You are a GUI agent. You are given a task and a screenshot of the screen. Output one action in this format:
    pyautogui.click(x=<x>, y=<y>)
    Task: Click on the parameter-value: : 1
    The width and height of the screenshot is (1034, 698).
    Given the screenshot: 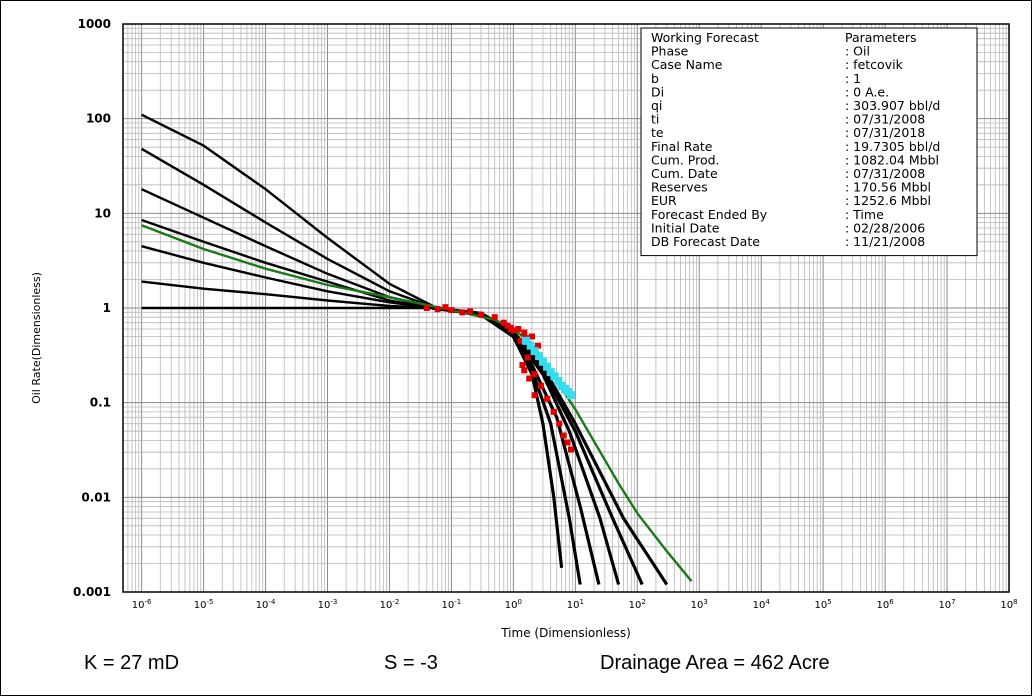 What is the action you would take?
    pyautogui.click(x=853, y=78)
    